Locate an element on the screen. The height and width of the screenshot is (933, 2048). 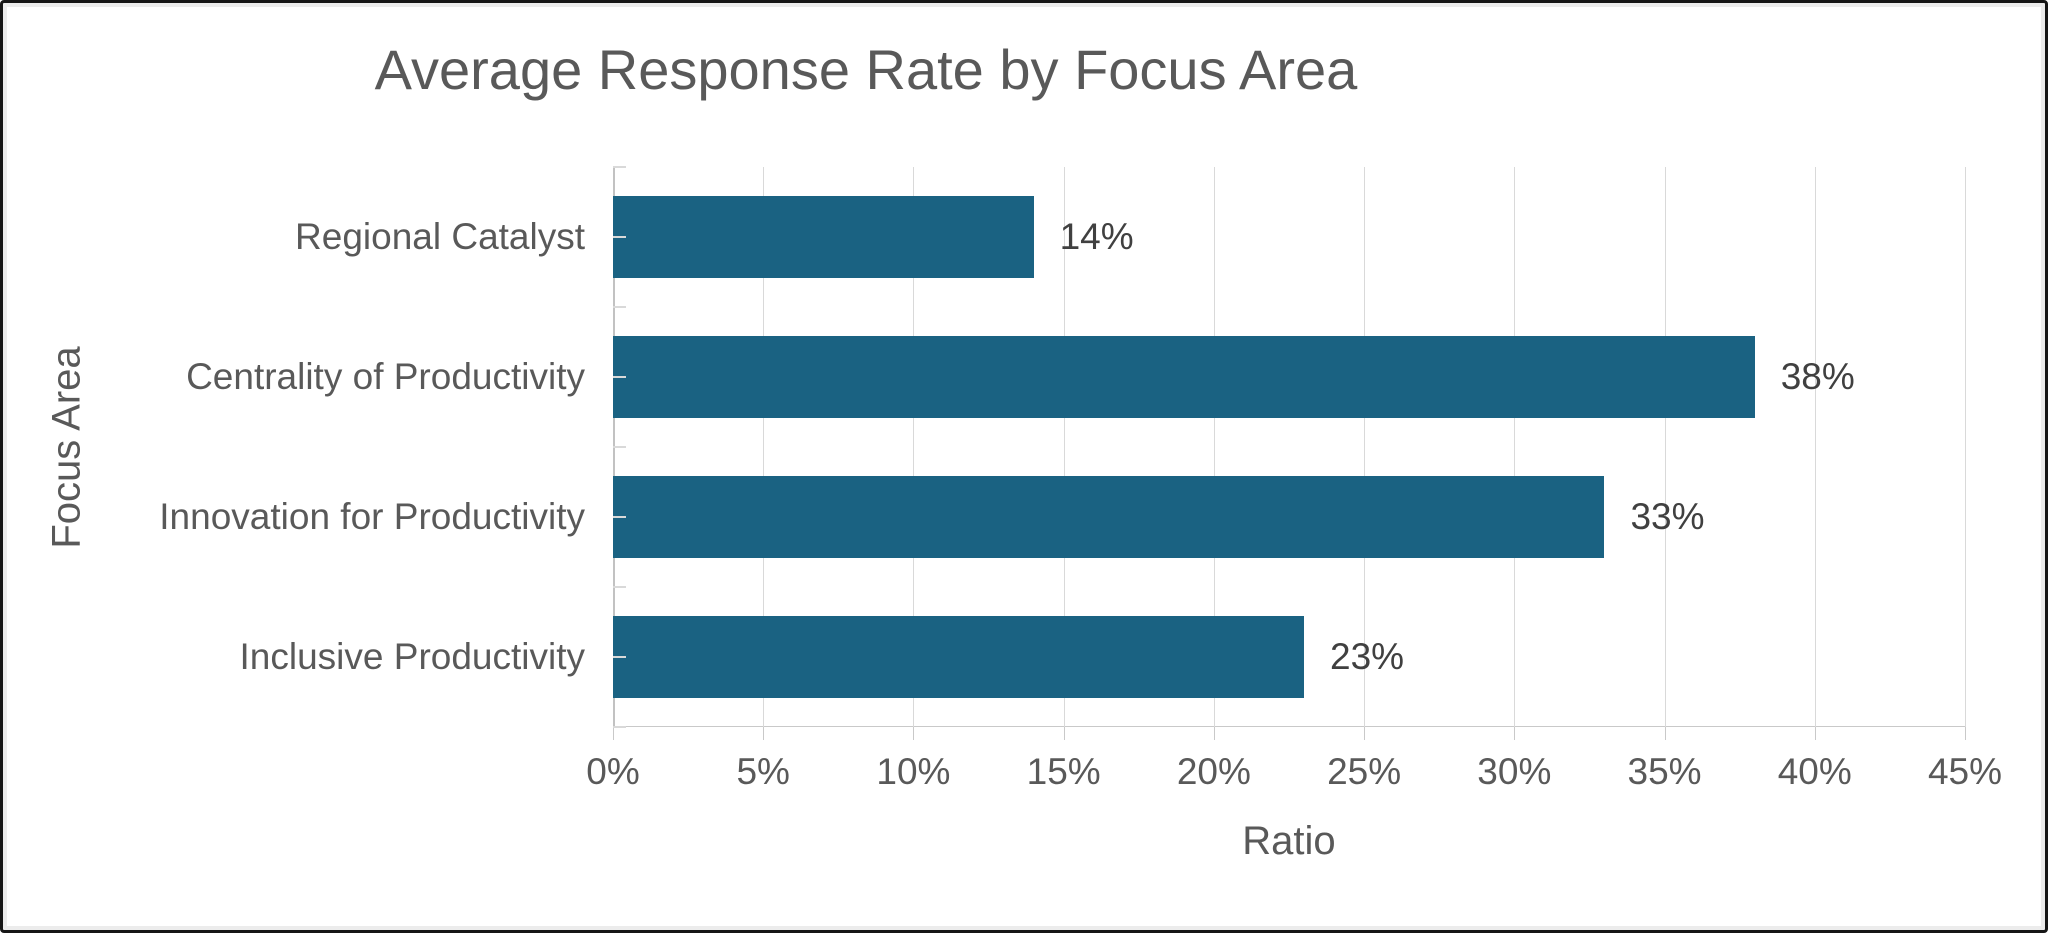
x-axis-title: Ratio is located at coordinates (1289, 841).